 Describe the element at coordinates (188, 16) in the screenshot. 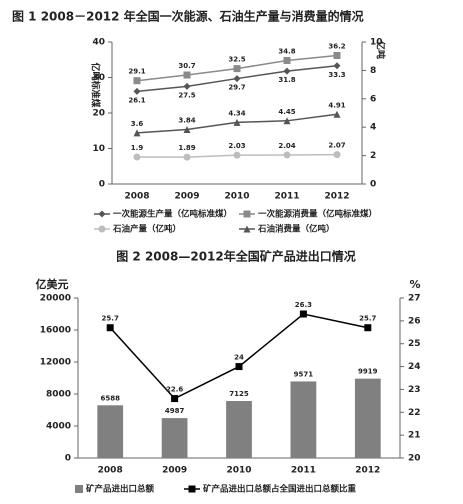

I see `chart-title: 图 1 2008－2012 年全国一次能源、石油生产量与消费量的情况` at that location.